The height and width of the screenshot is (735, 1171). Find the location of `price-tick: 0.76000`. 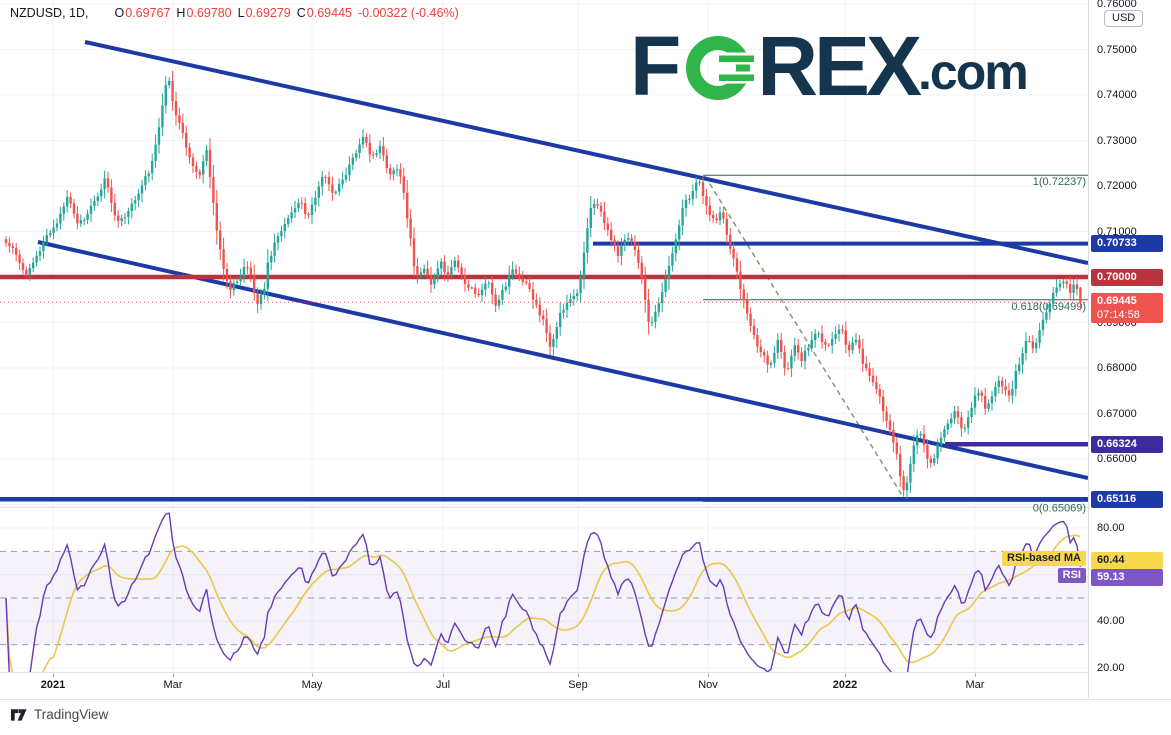

price-tick: 0.76000 is located at coordinates (1117, 5).